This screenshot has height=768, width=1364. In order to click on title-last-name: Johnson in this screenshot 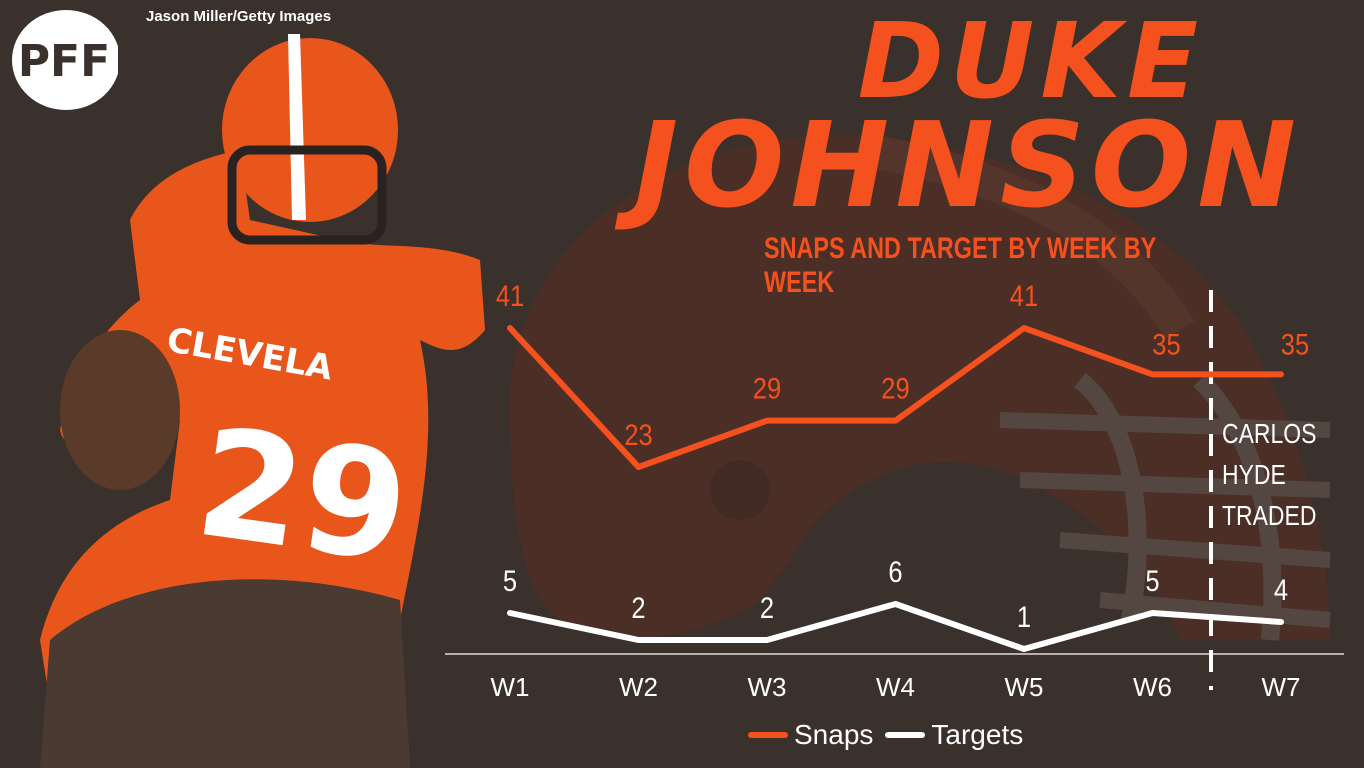, I will do `click(968, 165)`.